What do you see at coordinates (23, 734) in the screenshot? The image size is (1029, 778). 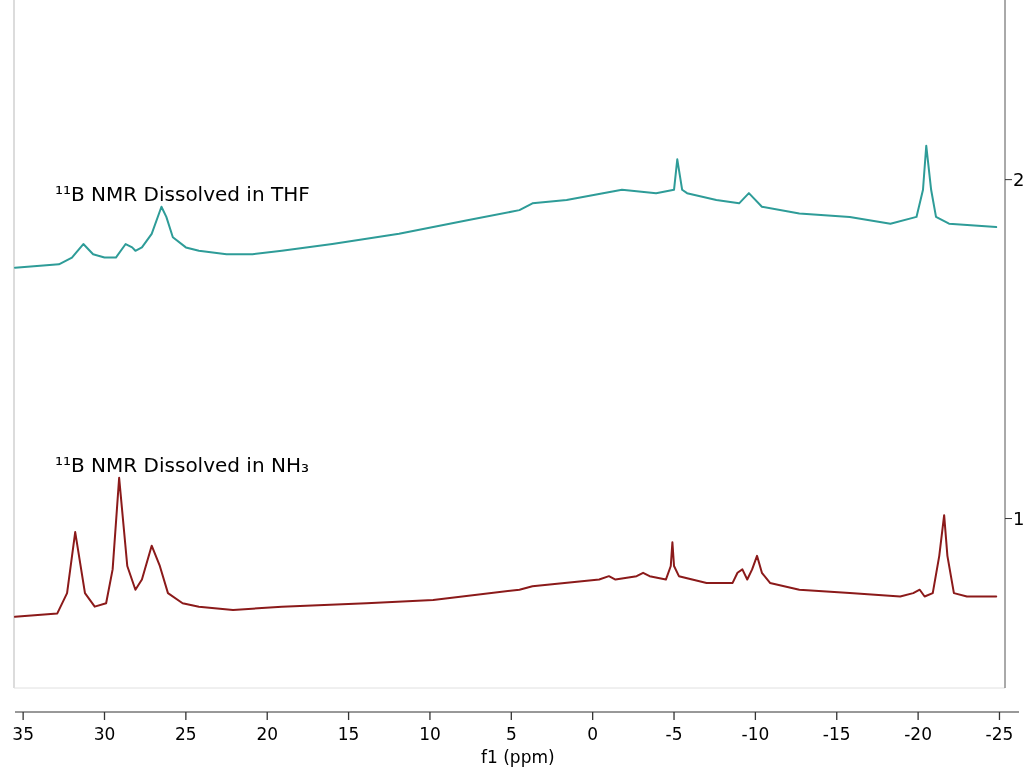 I see `x-tick-label: 35` at bounding box center [23, 734].